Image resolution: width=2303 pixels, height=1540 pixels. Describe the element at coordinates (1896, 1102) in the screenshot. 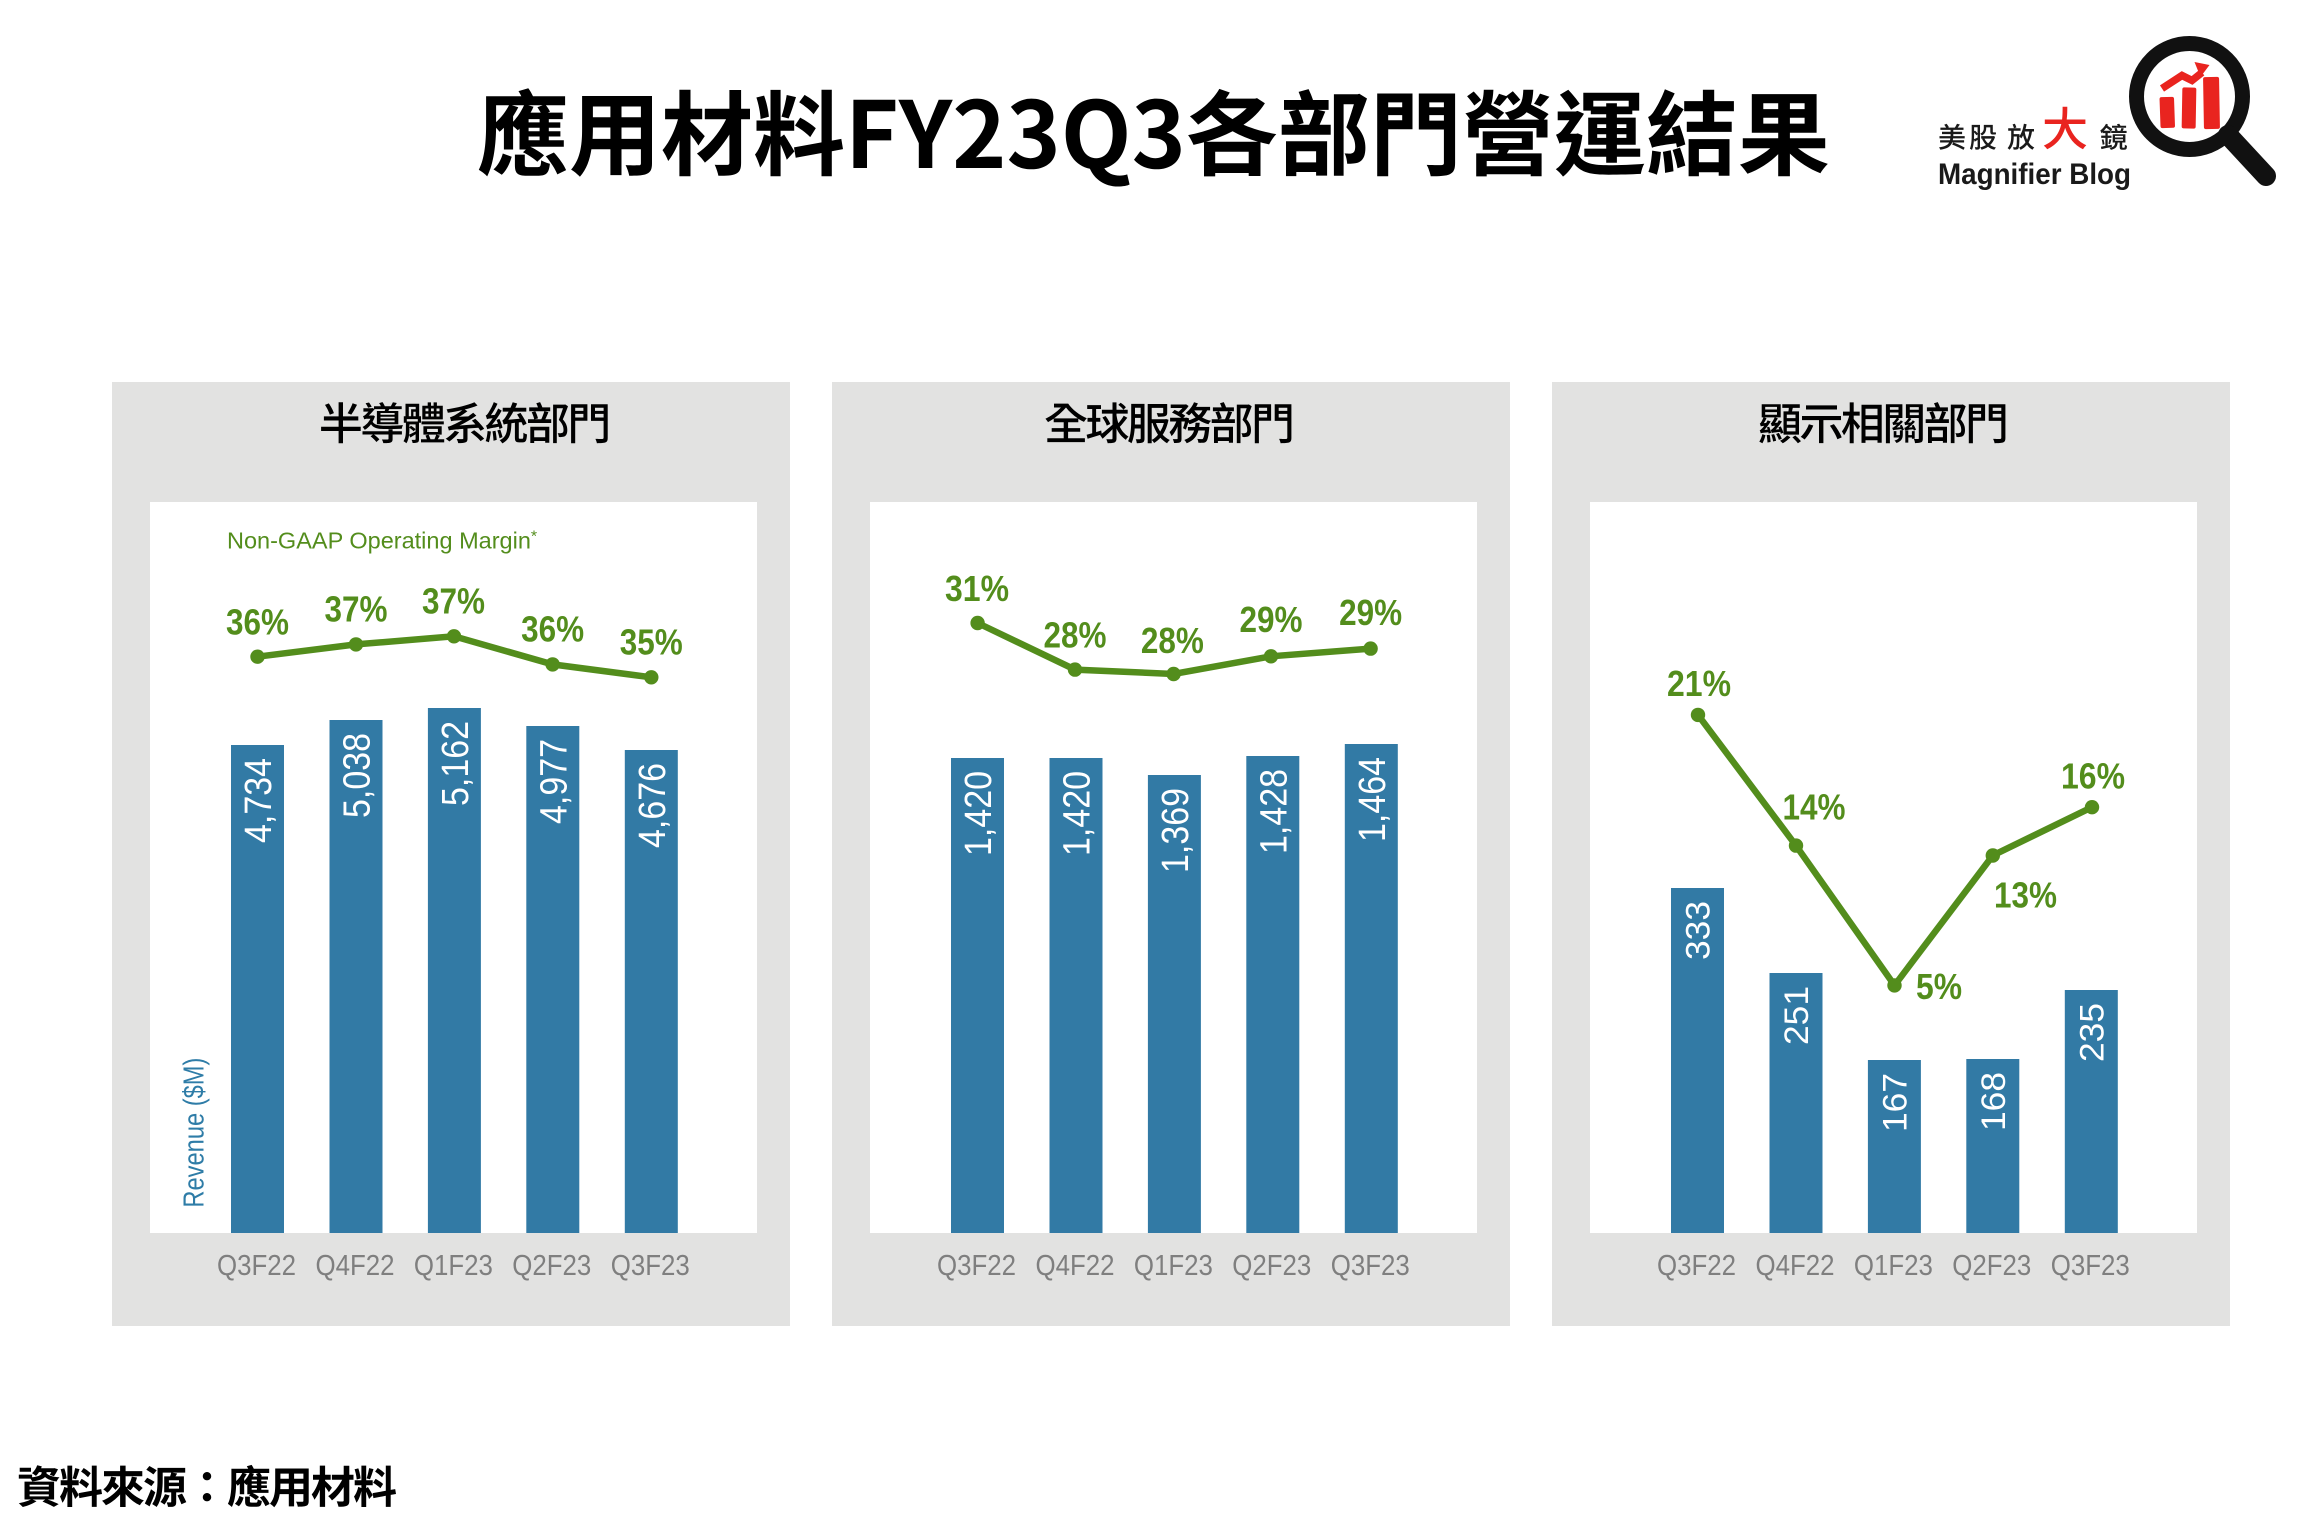

I see `svg-text: 167` at that location.